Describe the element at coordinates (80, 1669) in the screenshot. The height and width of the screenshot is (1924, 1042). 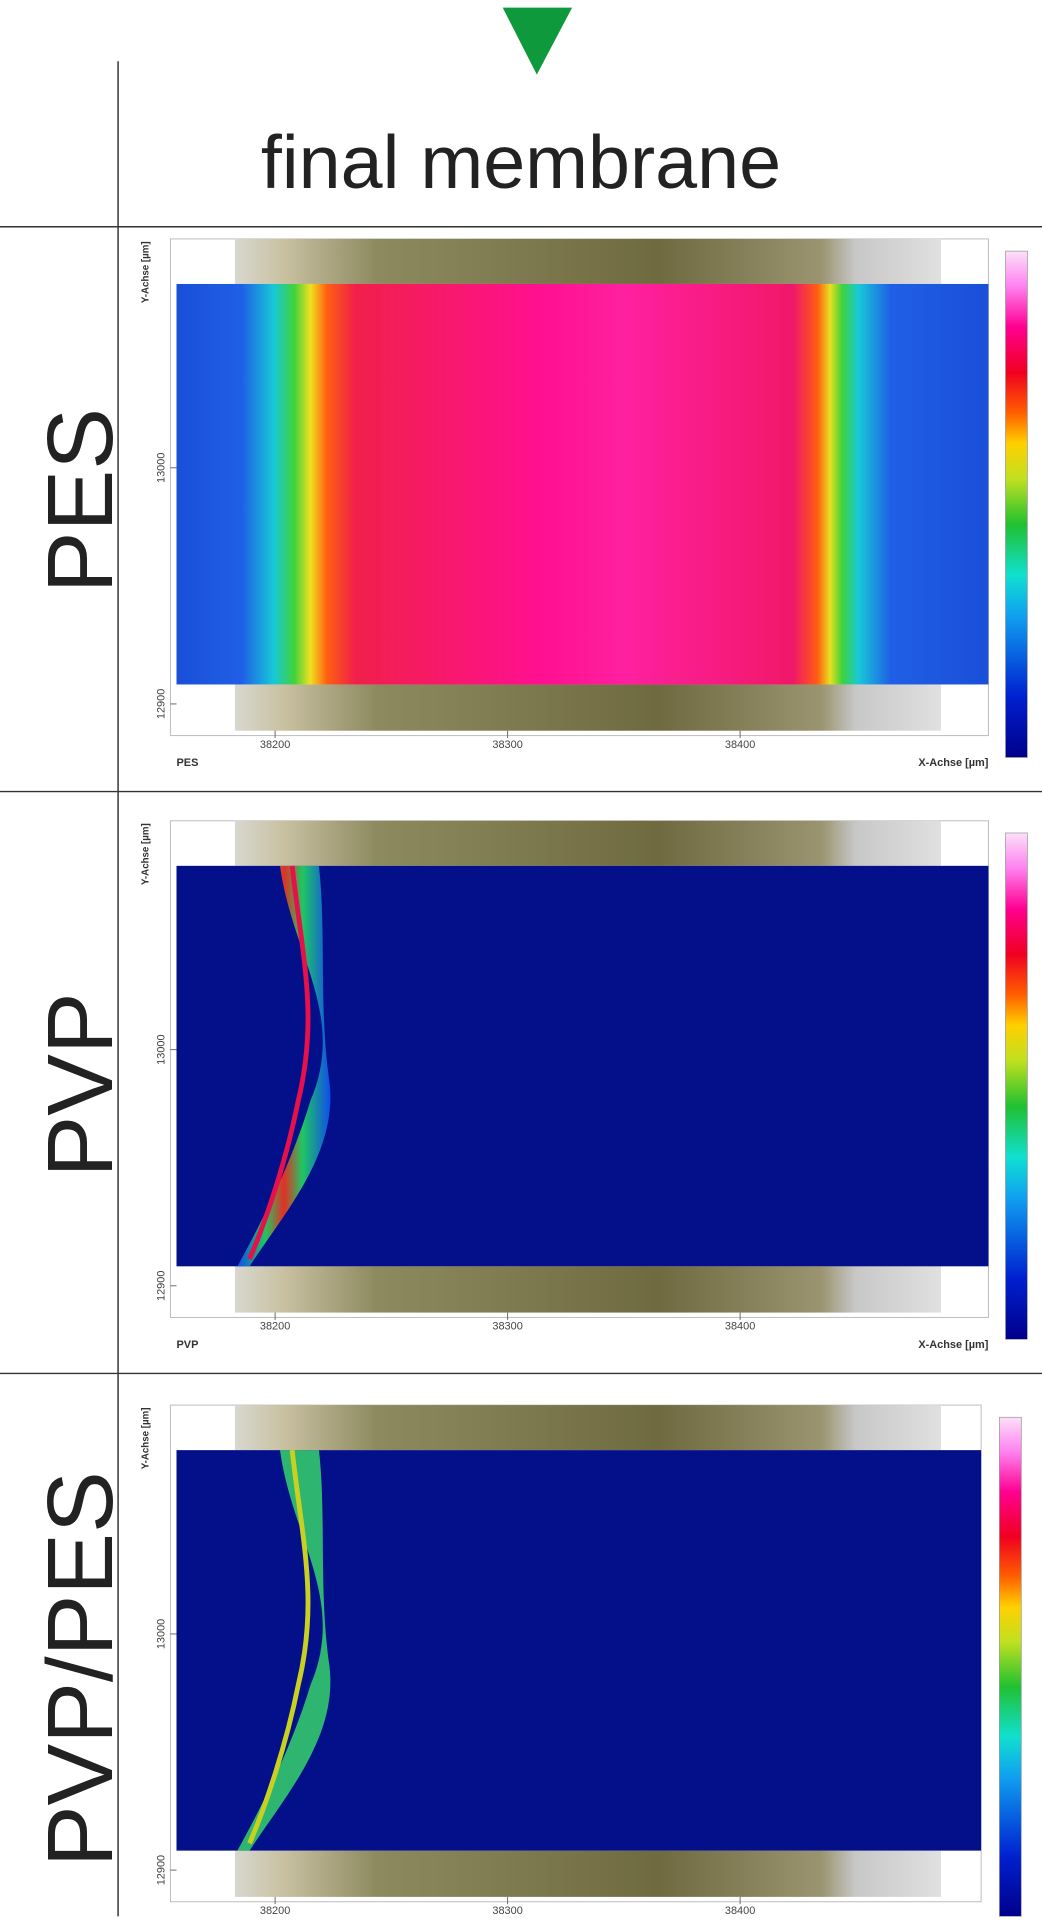
I see `row-label: PVP/PES` at that location.